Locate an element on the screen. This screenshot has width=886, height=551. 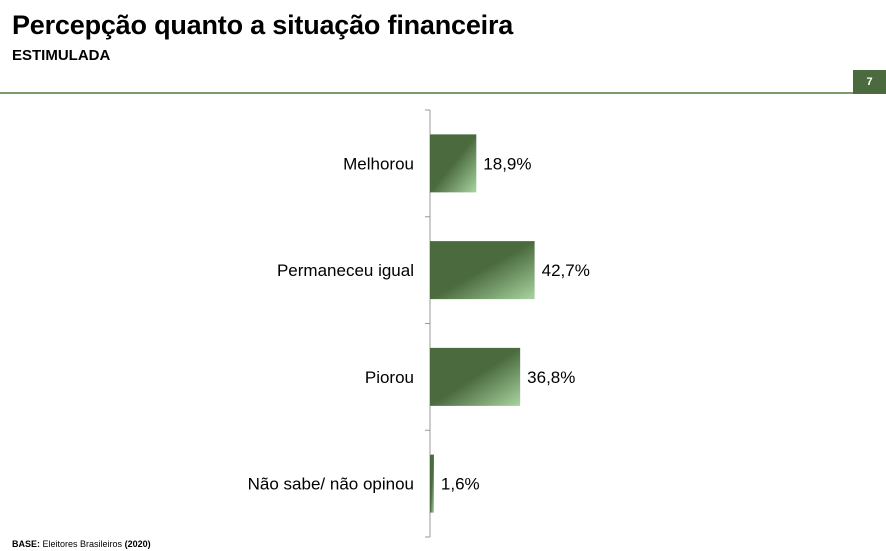
base-text: Eleitores Brasileiros is located at coordinates (82, 544).